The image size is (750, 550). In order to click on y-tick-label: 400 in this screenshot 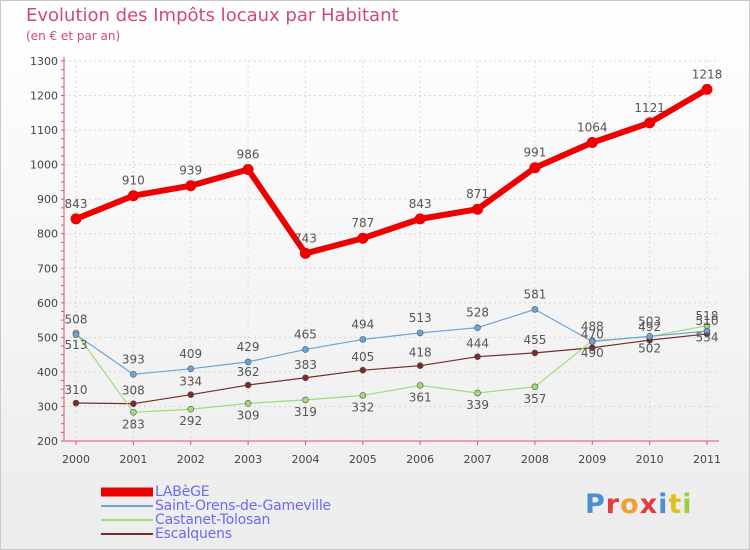, I will do `click(47, 372)`.